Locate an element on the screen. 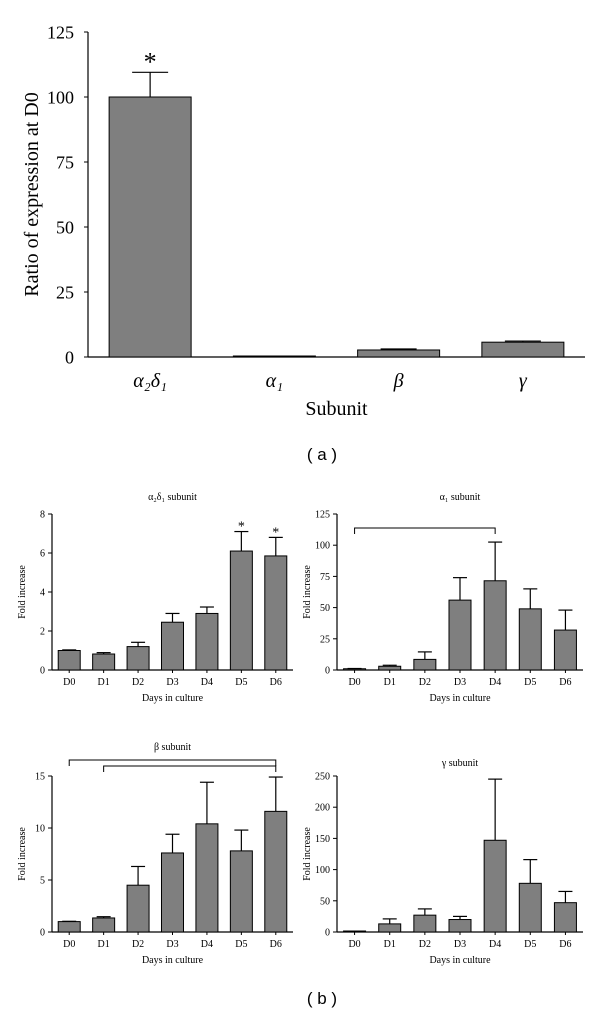 Image resolution: width=600 pixels, height=1016 pixels. chart-title: β subunit is located at coordinates (172, 747).